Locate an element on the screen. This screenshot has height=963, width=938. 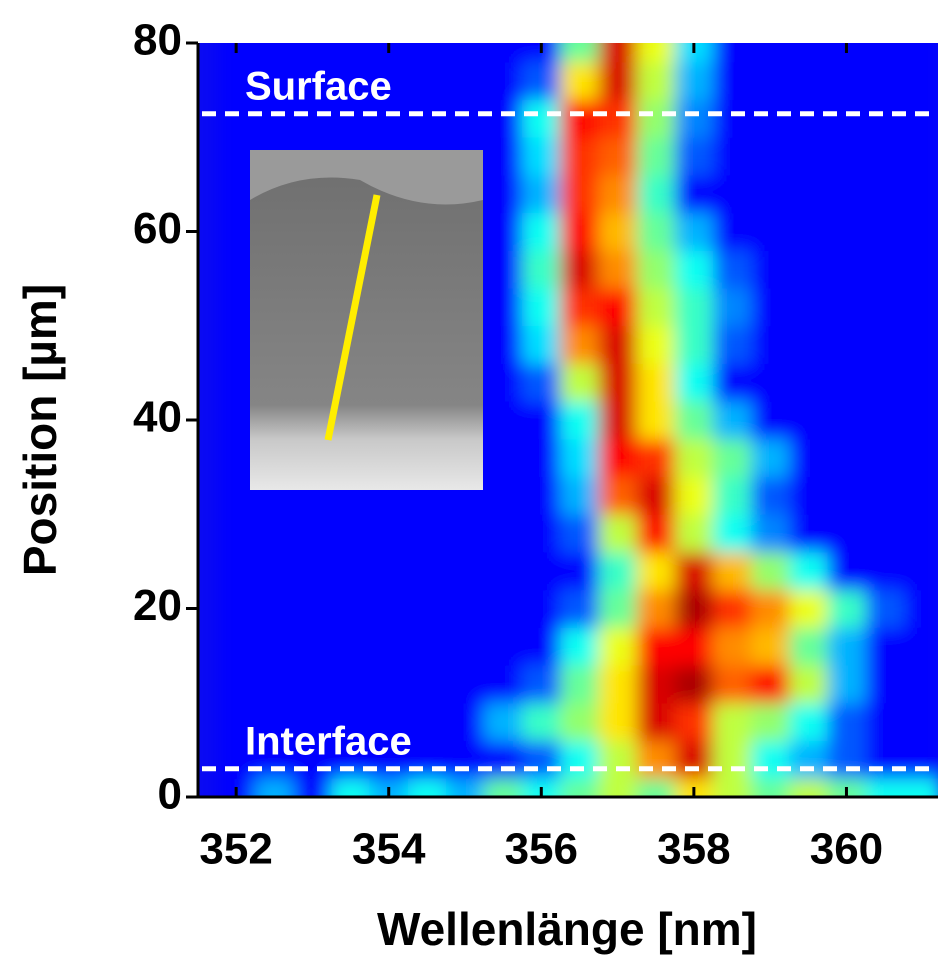
y-tick-label: 40 is located at coordinates (157, 417).